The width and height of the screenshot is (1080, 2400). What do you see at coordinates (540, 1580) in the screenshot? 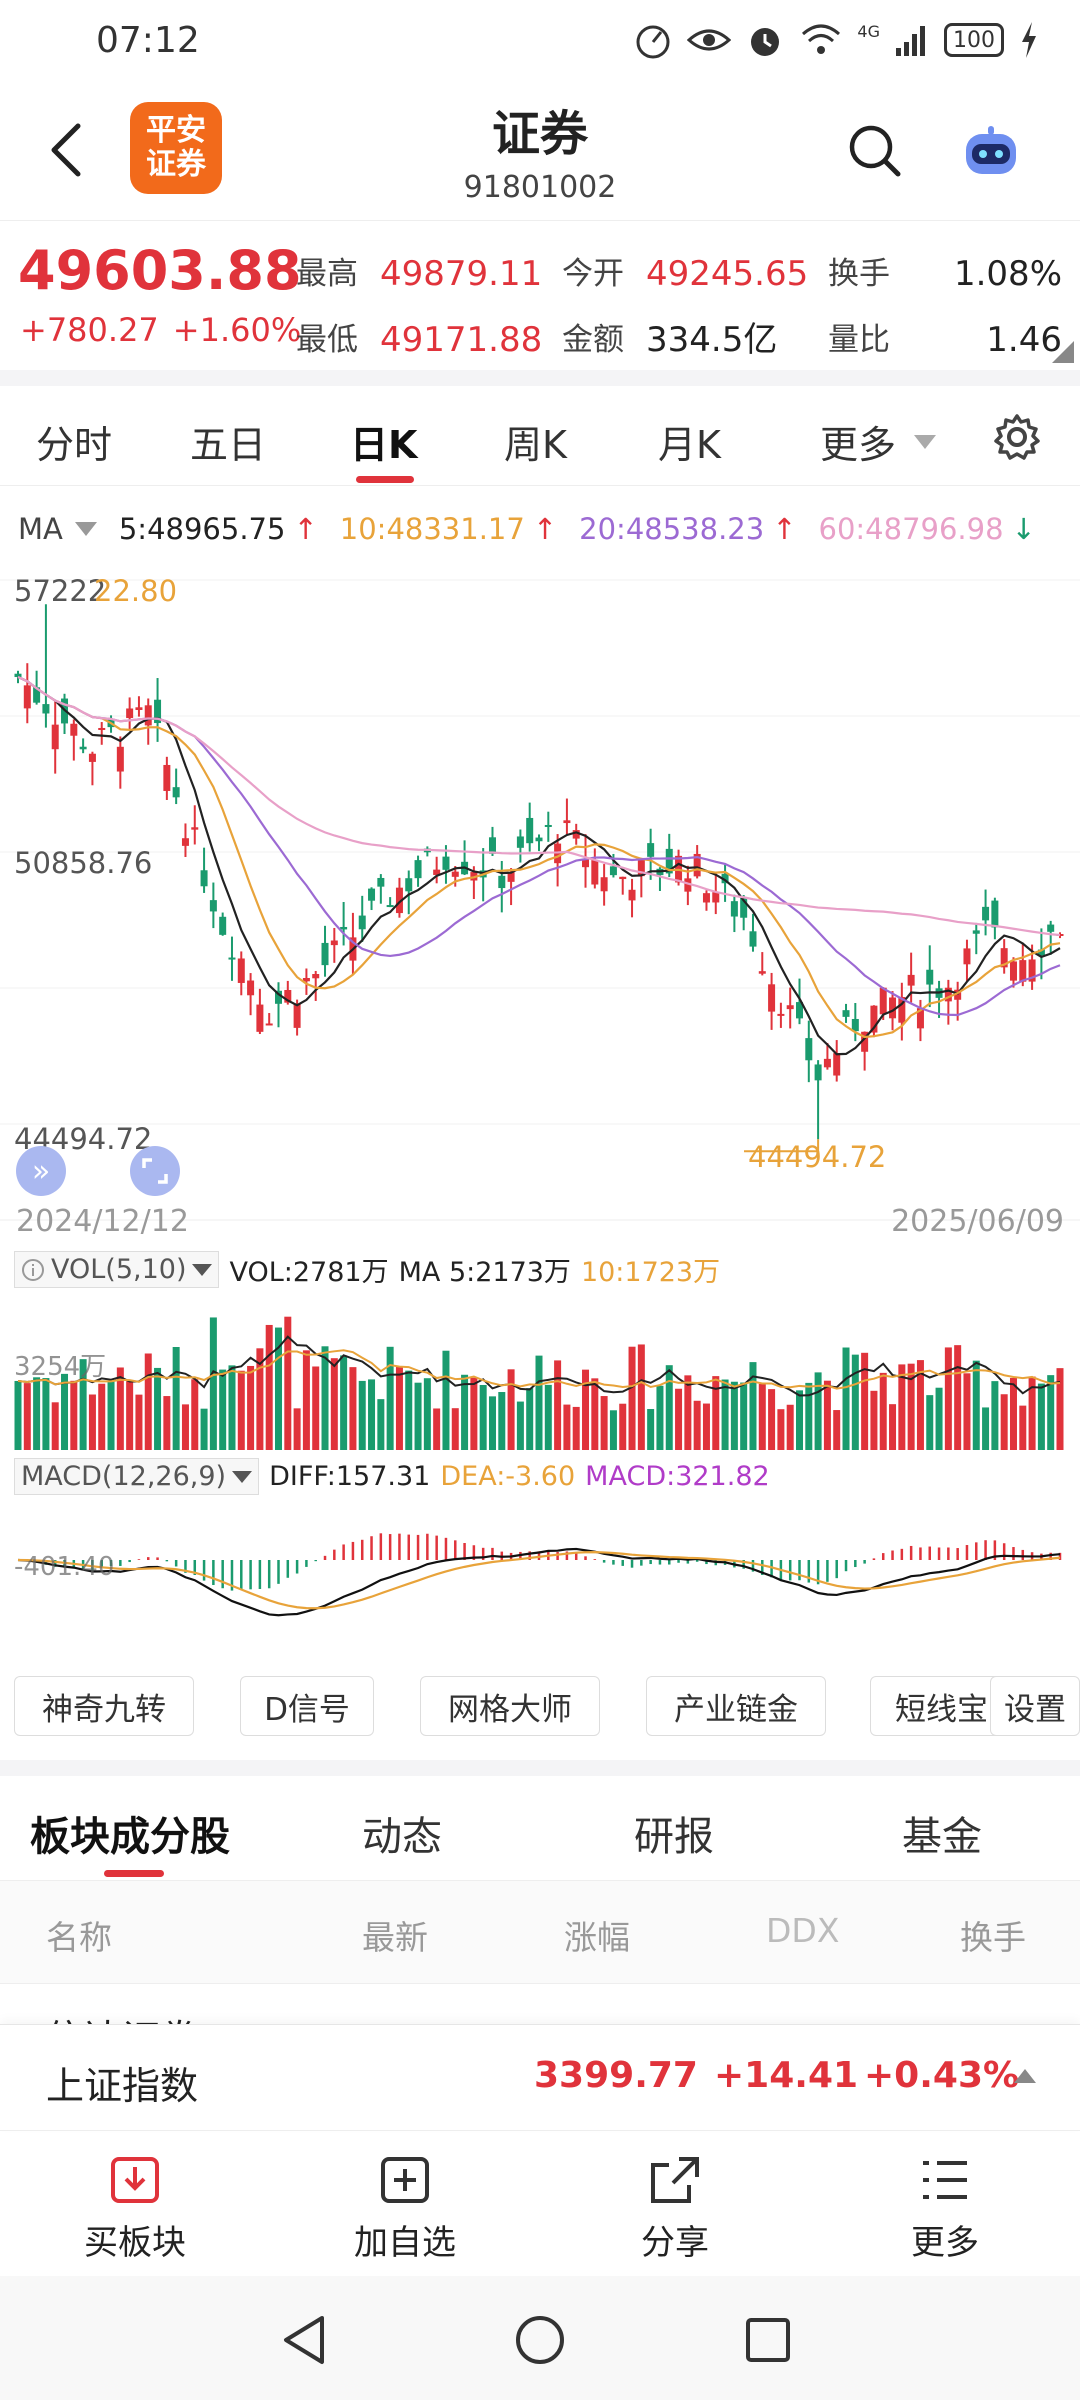
I see `macd-chart` at bounding box center [540, 1580].